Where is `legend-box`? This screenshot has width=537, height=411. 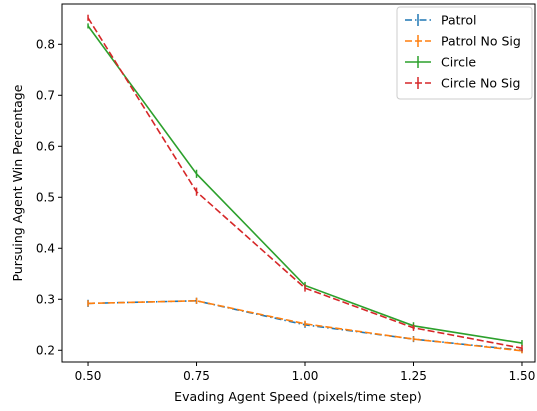 legend-box is located at coordinates (464, 53).